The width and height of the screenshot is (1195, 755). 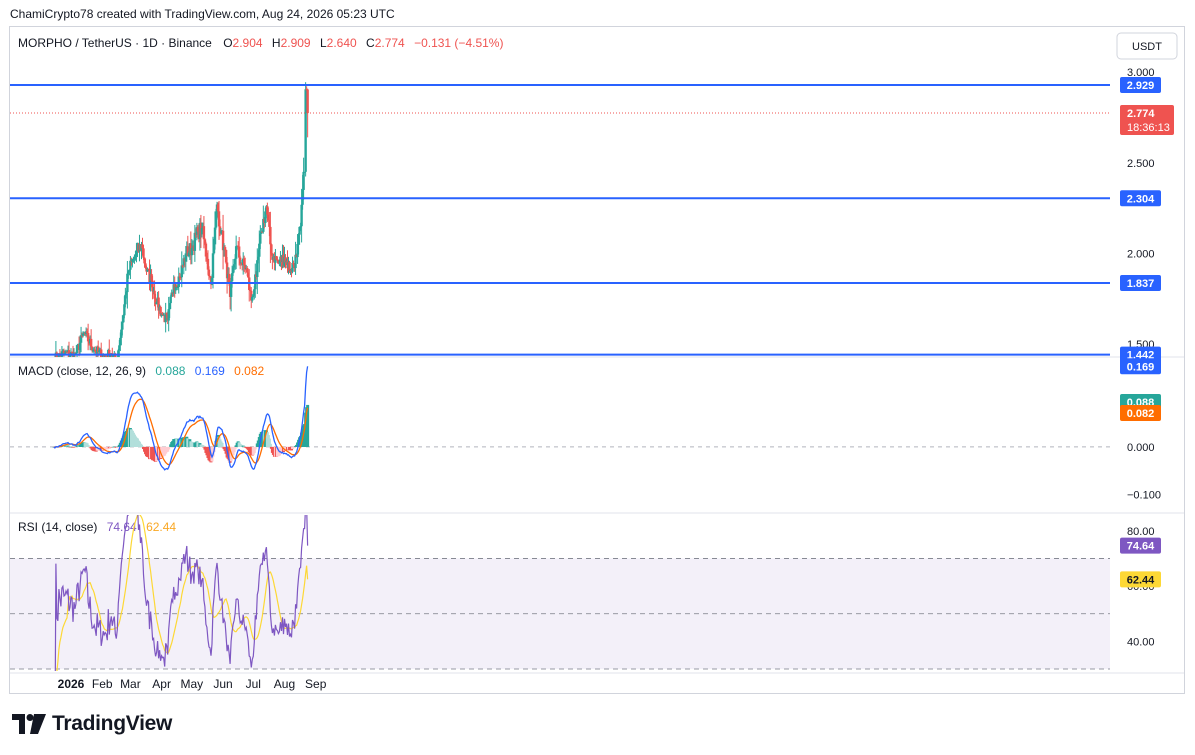 I want to click on level-label: 1.837, so click(x=1141, y=284).